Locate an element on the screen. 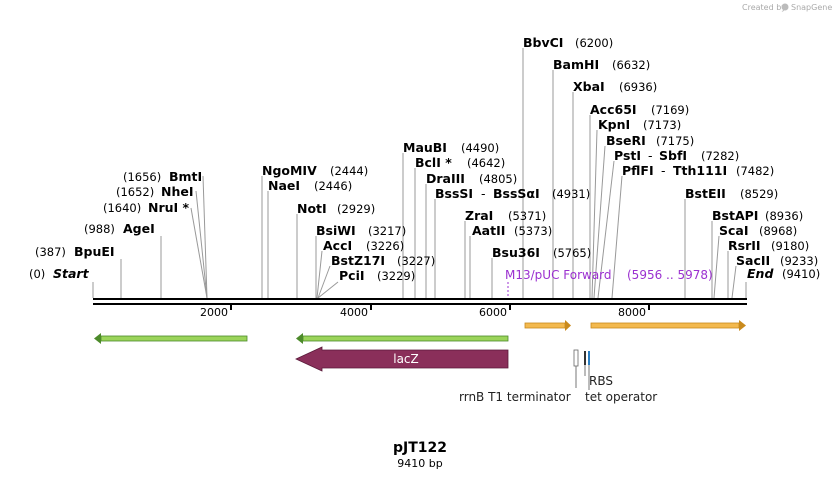 Image resolution: width=840 pixels, height=478 pixels. start-pos: (0) is located at coordinates (37, 274).